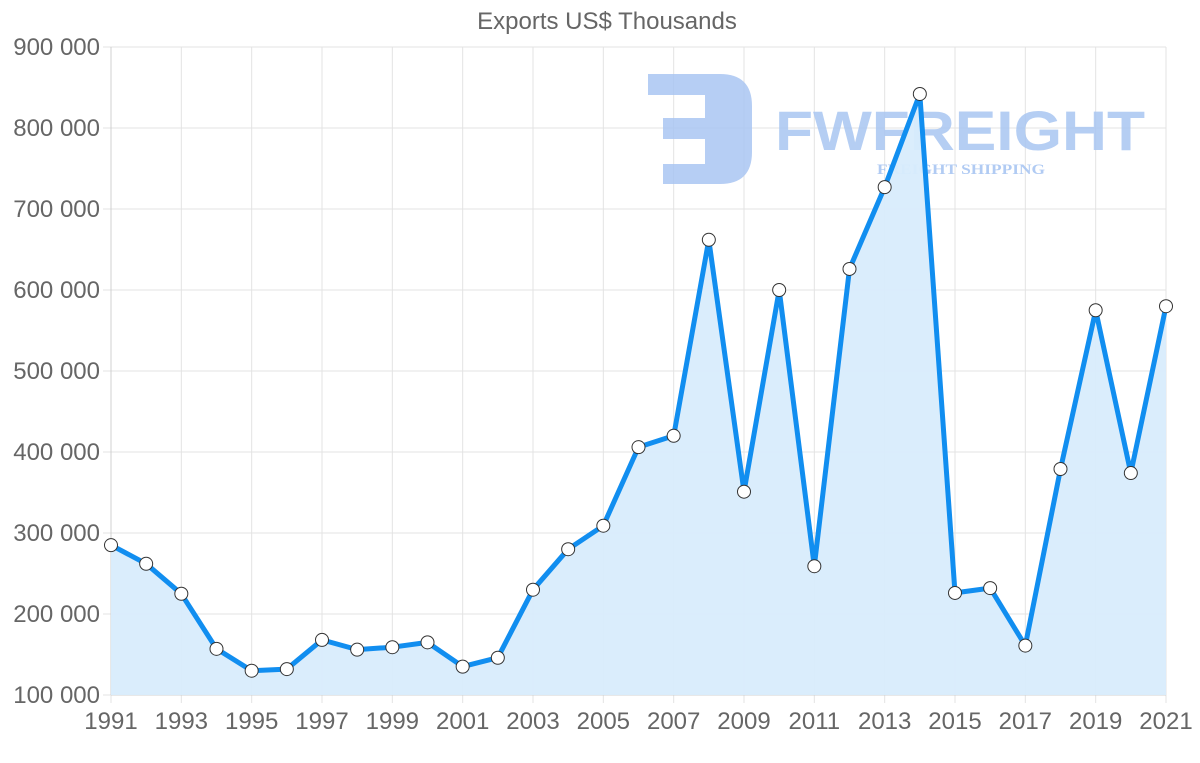 The image size is (1200, 763). Describe the element at coordinates (1060, 469) in the screenshot. I see `data-point: 2018: 379000` at that location.